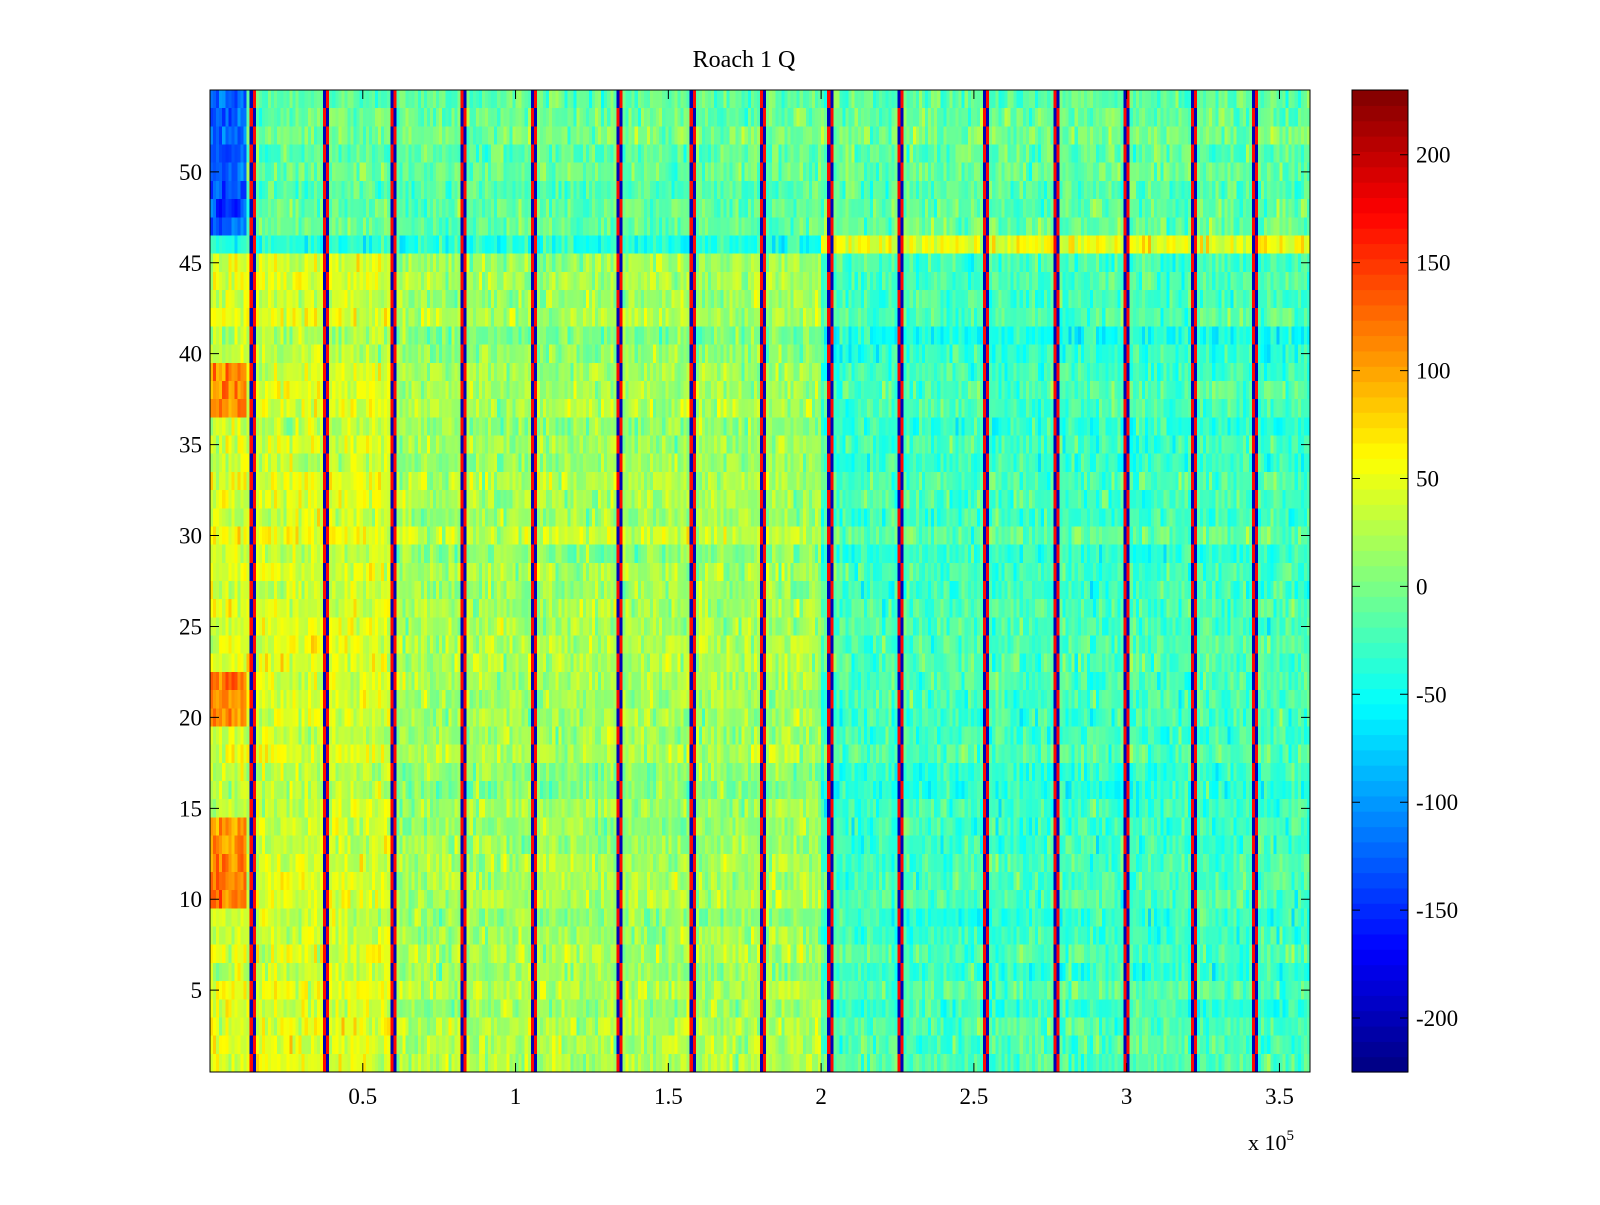 The width and height of the screenshot is (1600, 1205). What do you see at coordinates (1433, 371) in the screenshot?
I see `colorbar-tick-label: 100` at bounding box center [1433, 371].